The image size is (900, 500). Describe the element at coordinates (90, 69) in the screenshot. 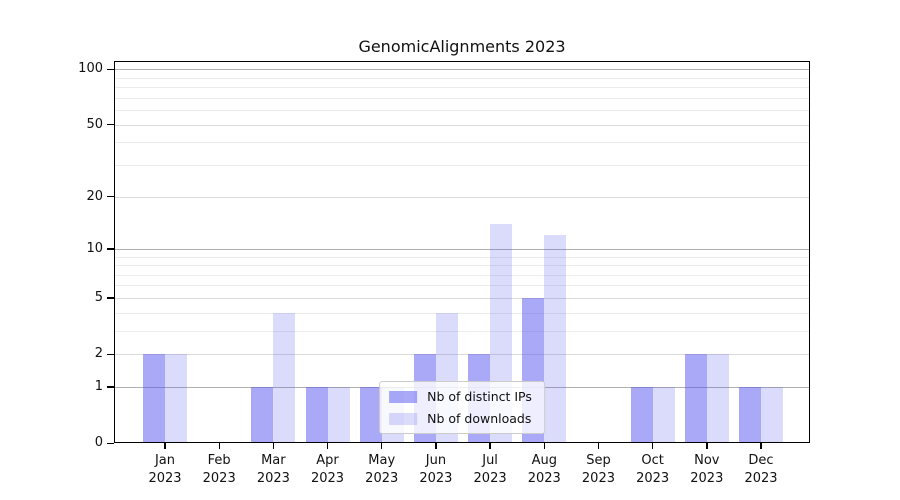

I see `y-tick-label-100: 100` at that location.